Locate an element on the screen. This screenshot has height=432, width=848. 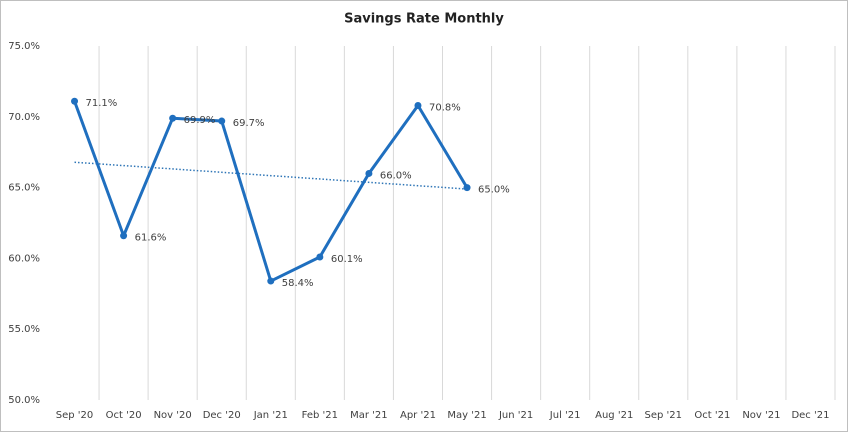
x-tick-label: Sep '21 is located at coordinates (664, 415).